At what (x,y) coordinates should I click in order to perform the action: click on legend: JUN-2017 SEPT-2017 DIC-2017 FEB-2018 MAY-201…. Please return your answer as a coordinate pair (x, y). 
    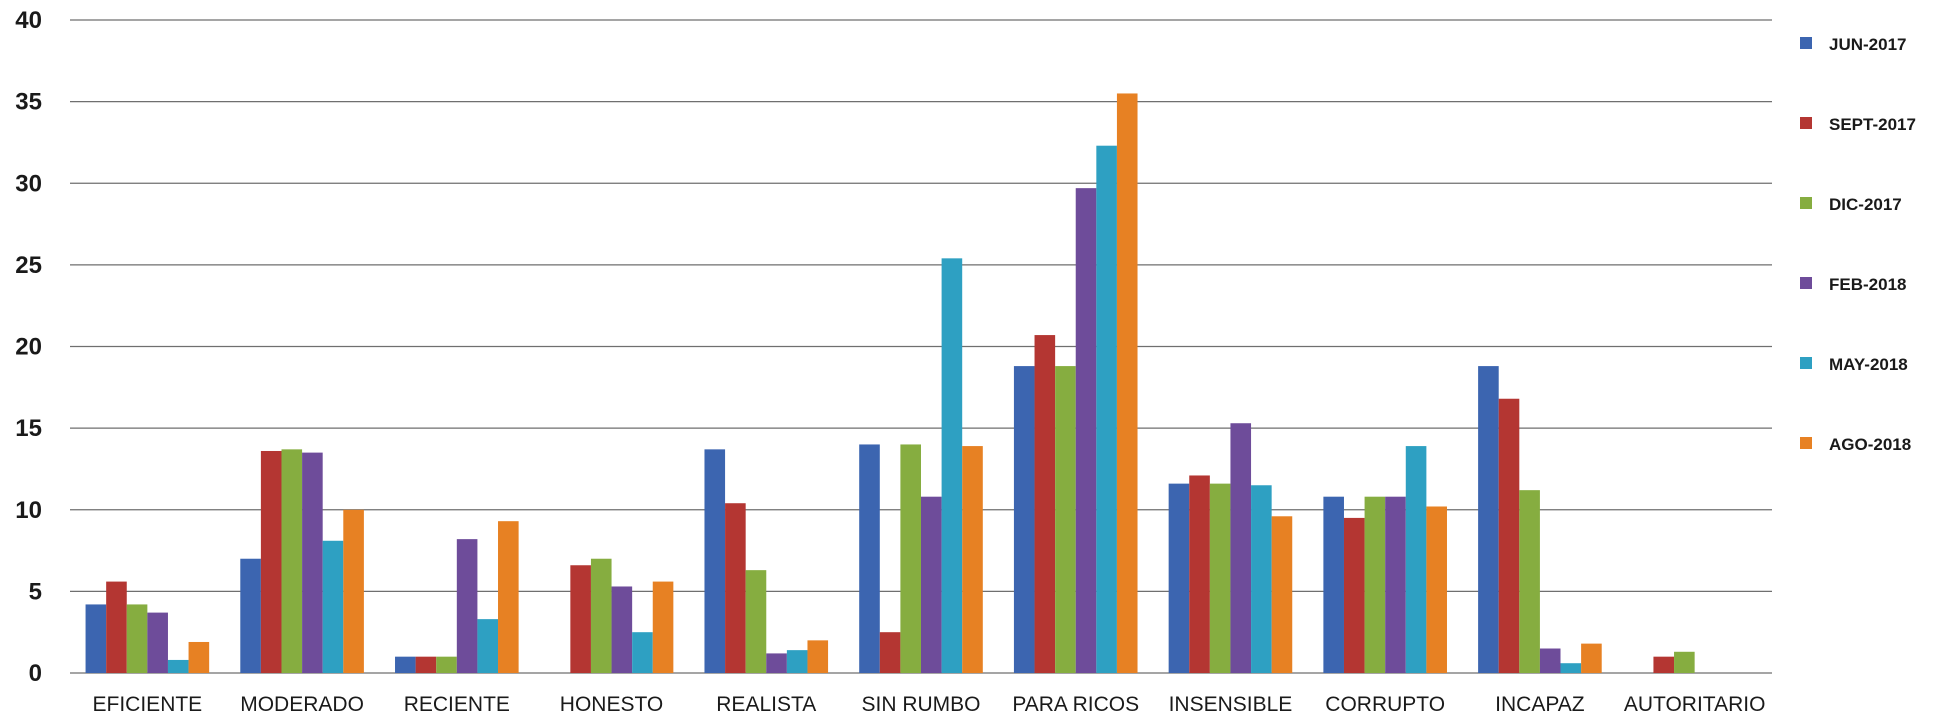
    Looking at the image, I should click on (1858, 244).